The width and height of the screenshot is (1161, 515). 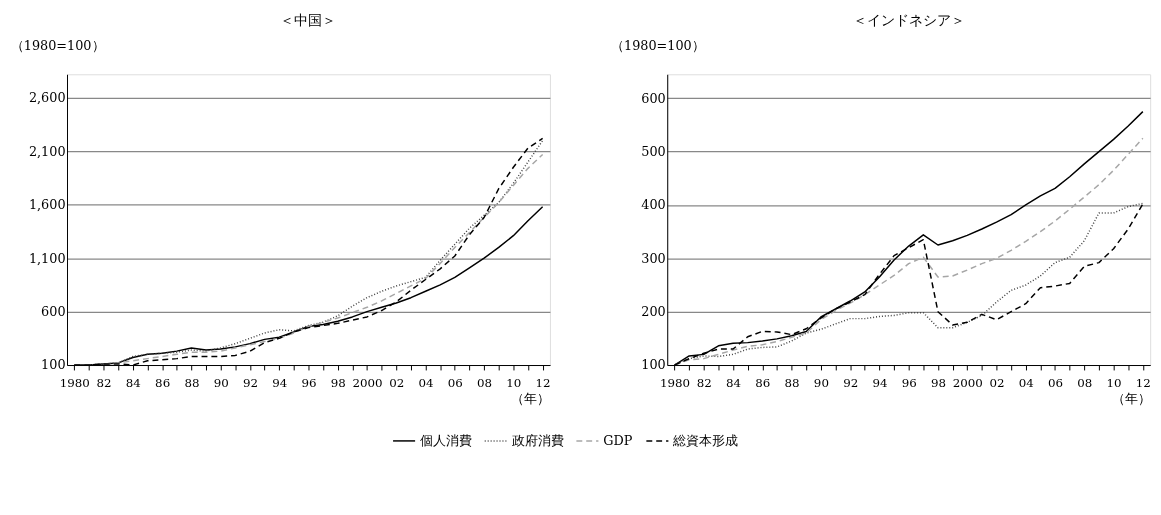 I want to click on y-tick-label: 1,100, so click(x=47, y=258).